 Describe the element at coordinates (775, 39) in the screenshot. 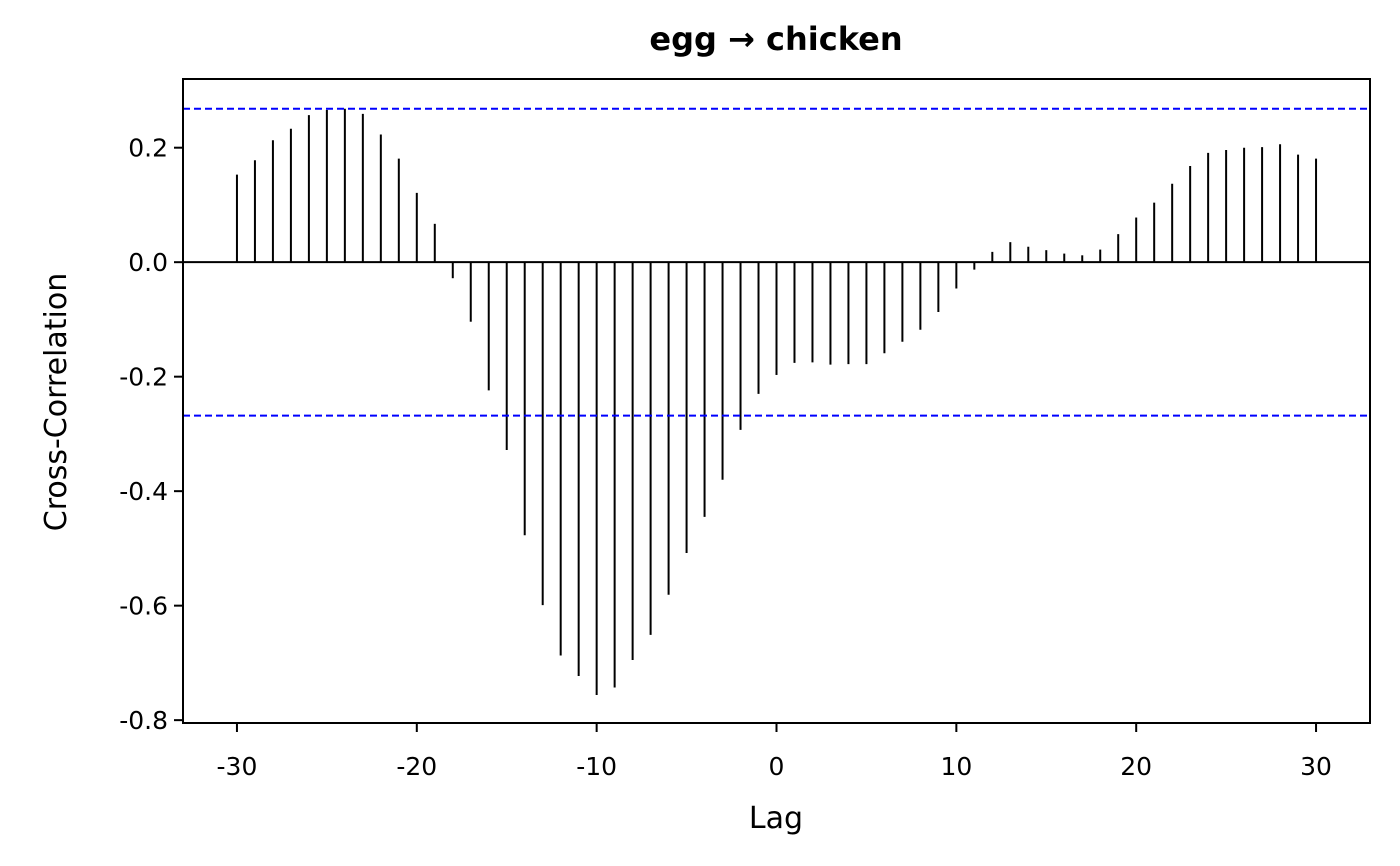

I see `chart-title: egg → chicken` at that location.